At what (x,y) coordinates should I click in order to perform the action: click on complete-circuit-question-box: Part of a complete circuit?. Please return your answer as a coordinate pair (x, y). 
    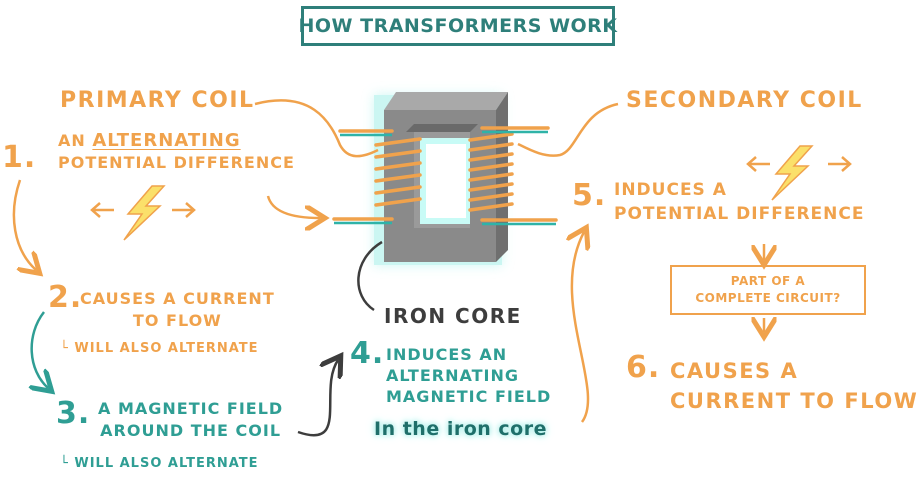
    Looking at the image, I should click on (768, 290).